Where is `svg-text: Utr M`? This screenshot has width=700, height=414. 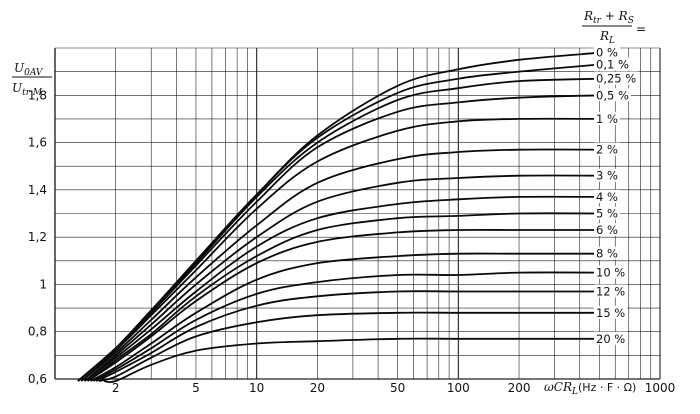 svg-text: Utr M is located at coordinates (27, 89).